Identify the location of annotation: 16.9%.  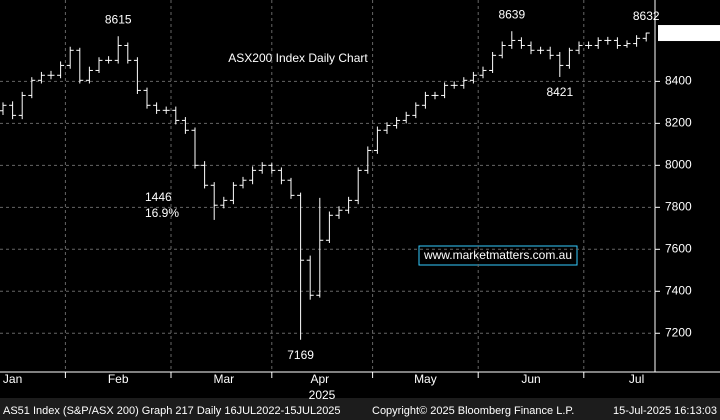
(162, 213).